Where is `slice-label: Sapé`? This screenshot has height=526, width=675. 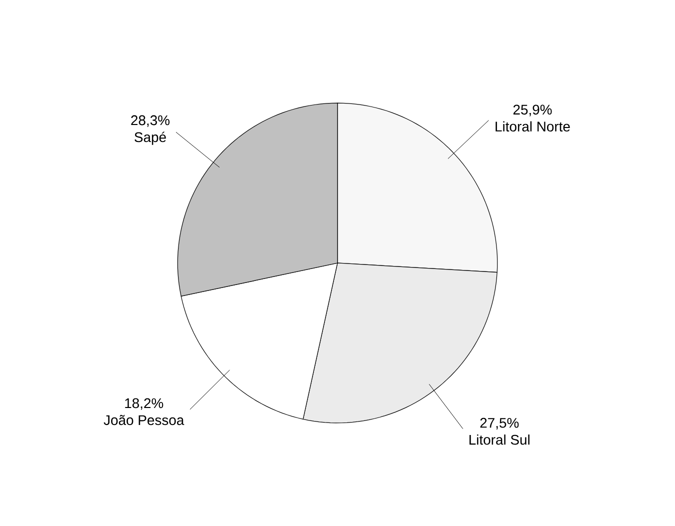
slice-label: Sapé is located at coordinates (150, 138).